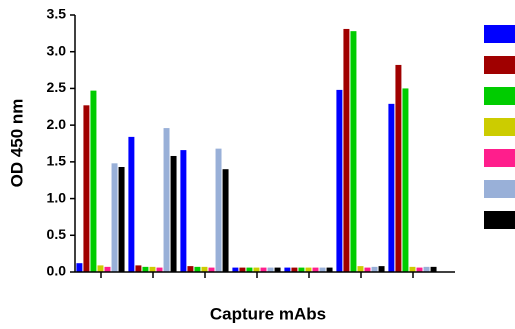 The width and height of the screenshot is (515, 329). What do you see at coordinates (57, 50) in the screenshot?
I see `y-tick-label: 3.0` at bounding box center [57, 50].